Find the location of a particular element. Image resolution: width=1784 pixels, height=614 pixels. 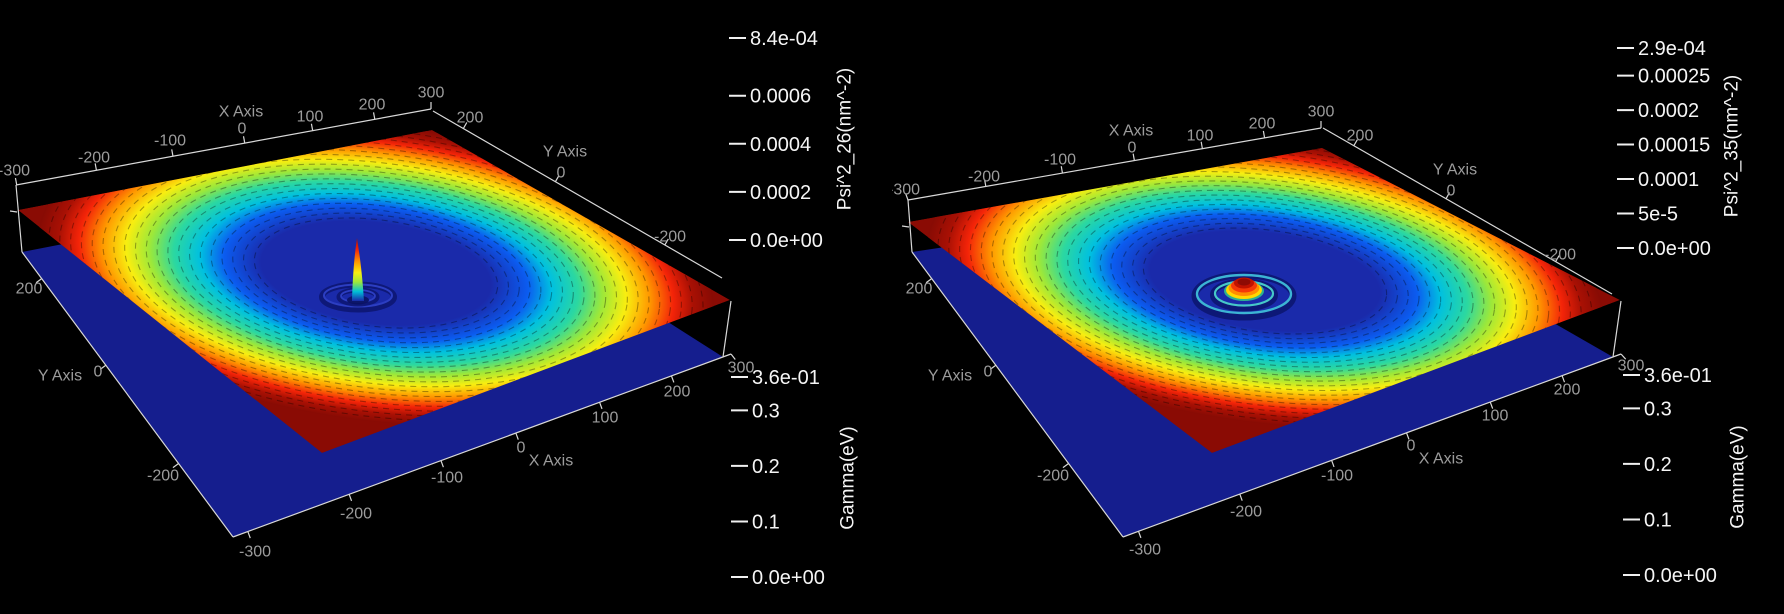

central-dome is located at coordinates (1244, 296).